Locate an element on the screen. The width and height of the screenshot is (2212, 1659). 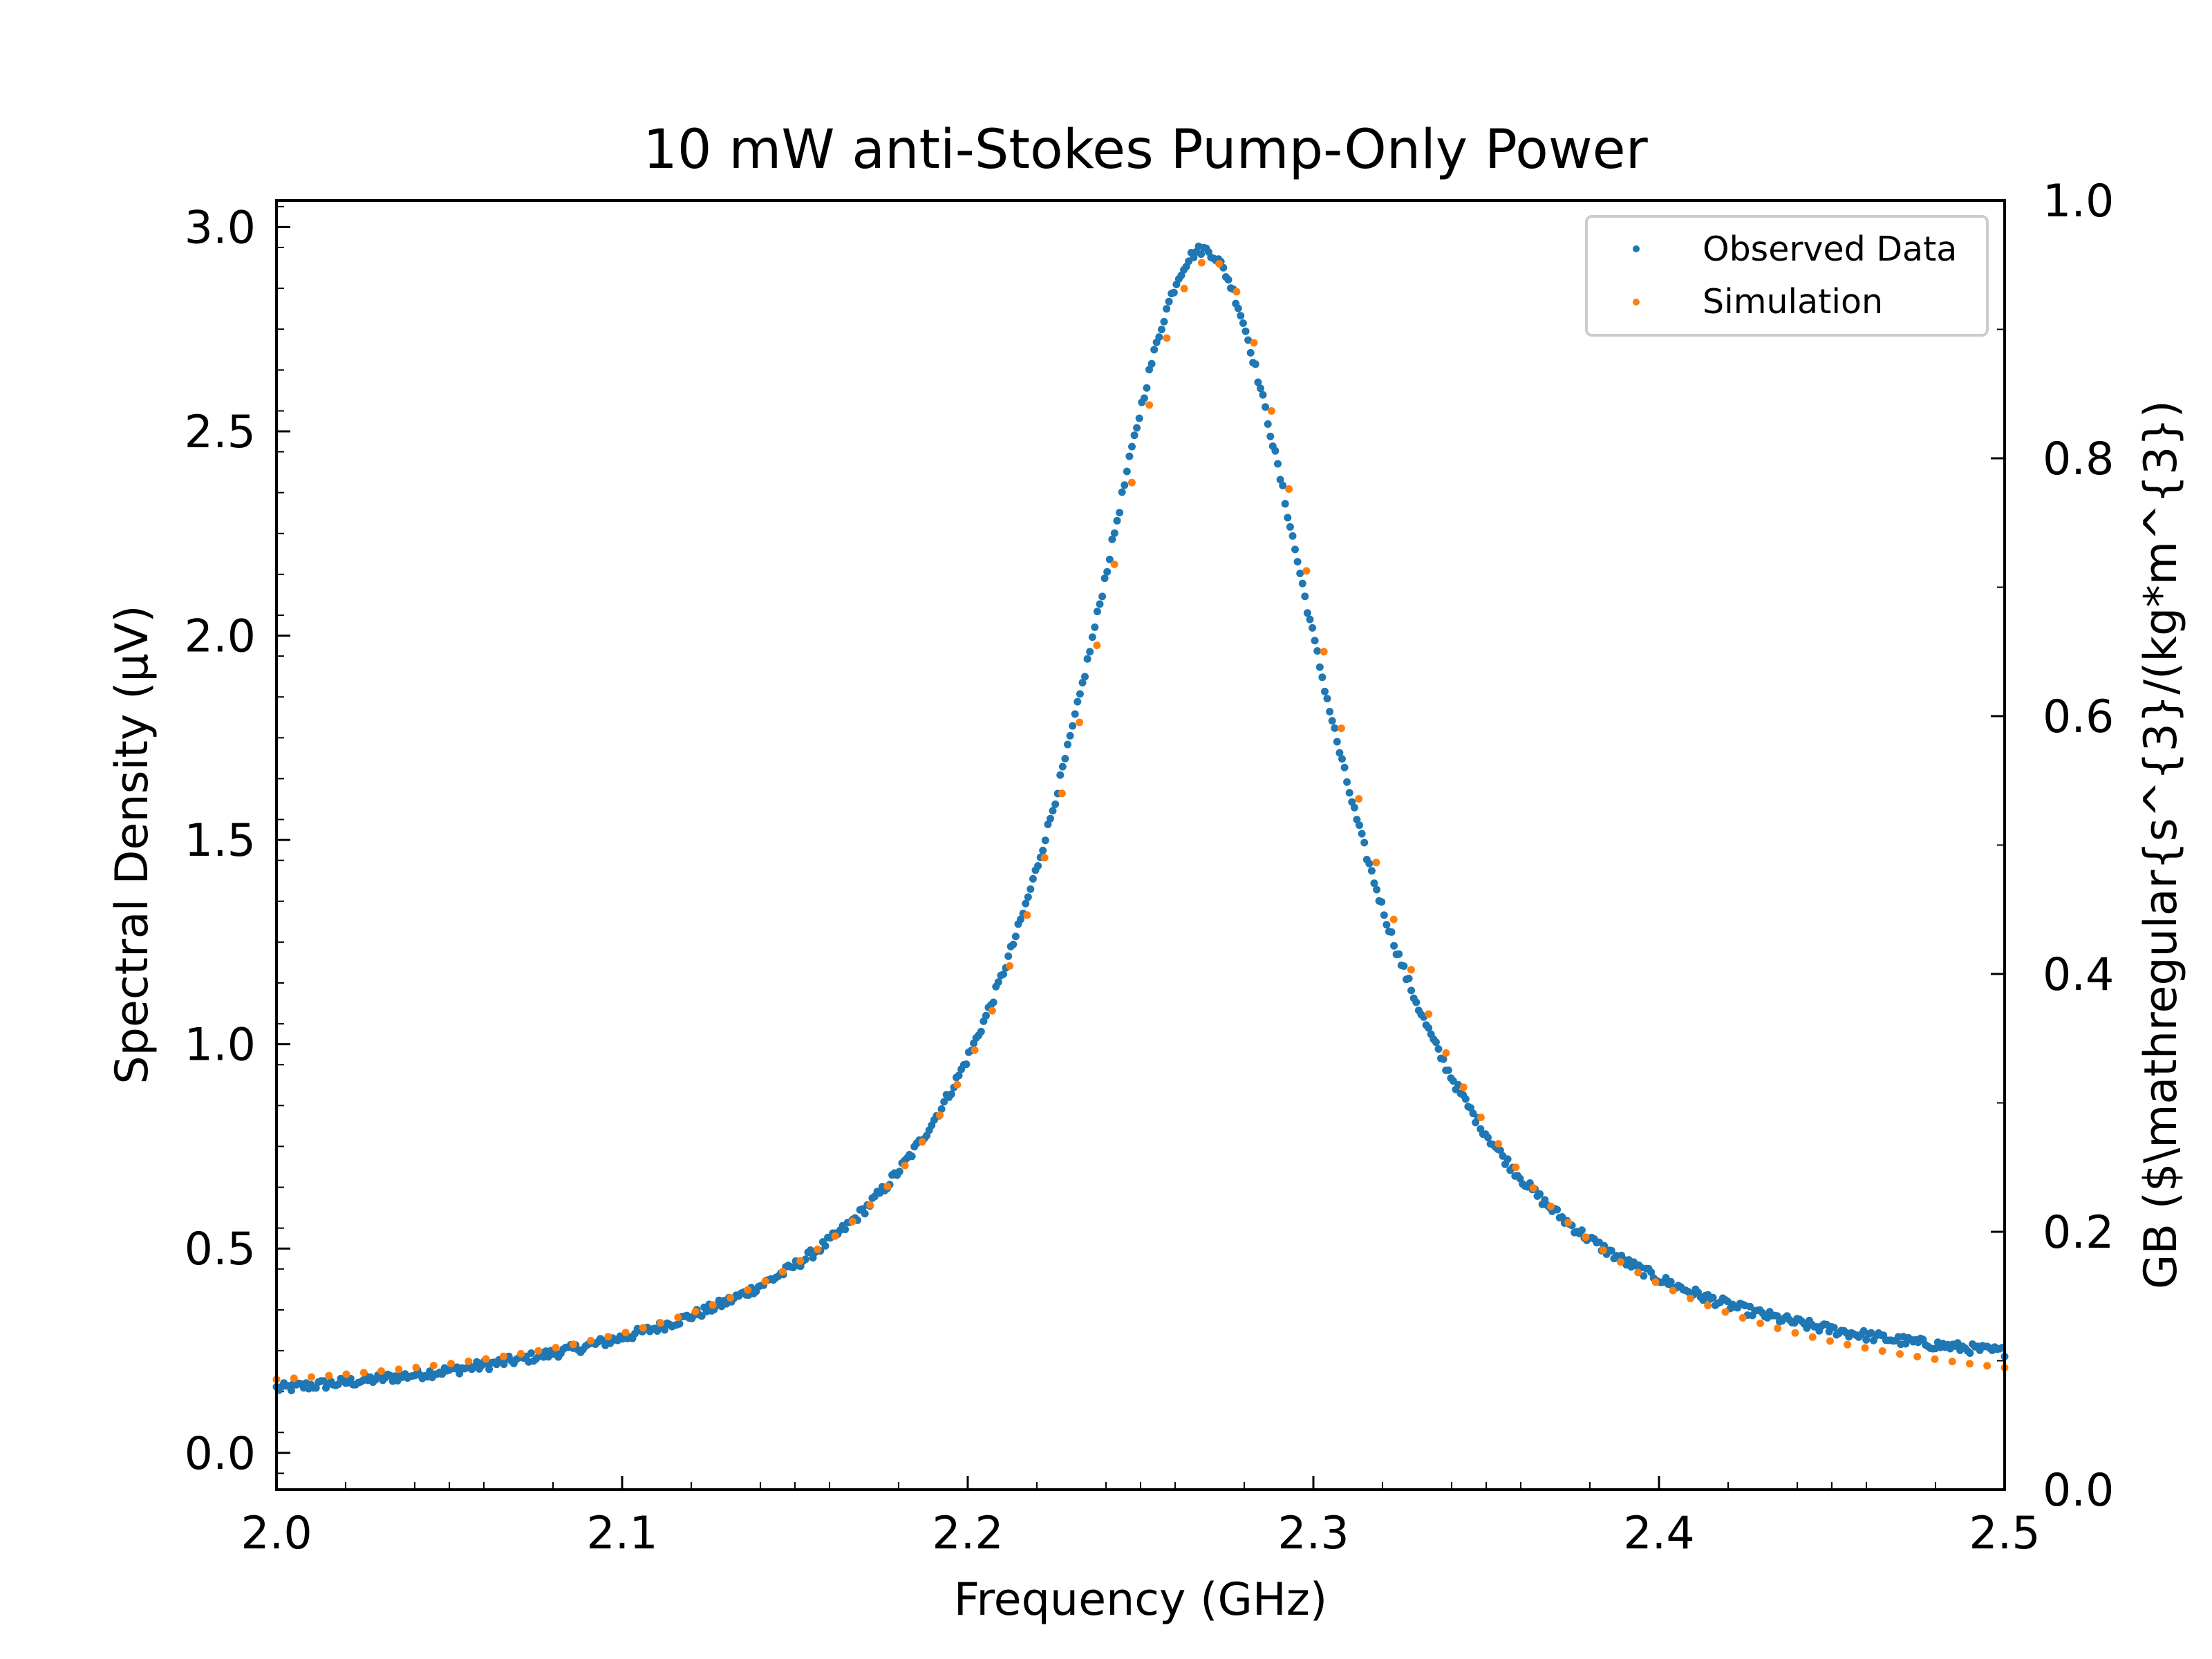
x-tick-label: 2.2 is located at coordinates (967, 1534).